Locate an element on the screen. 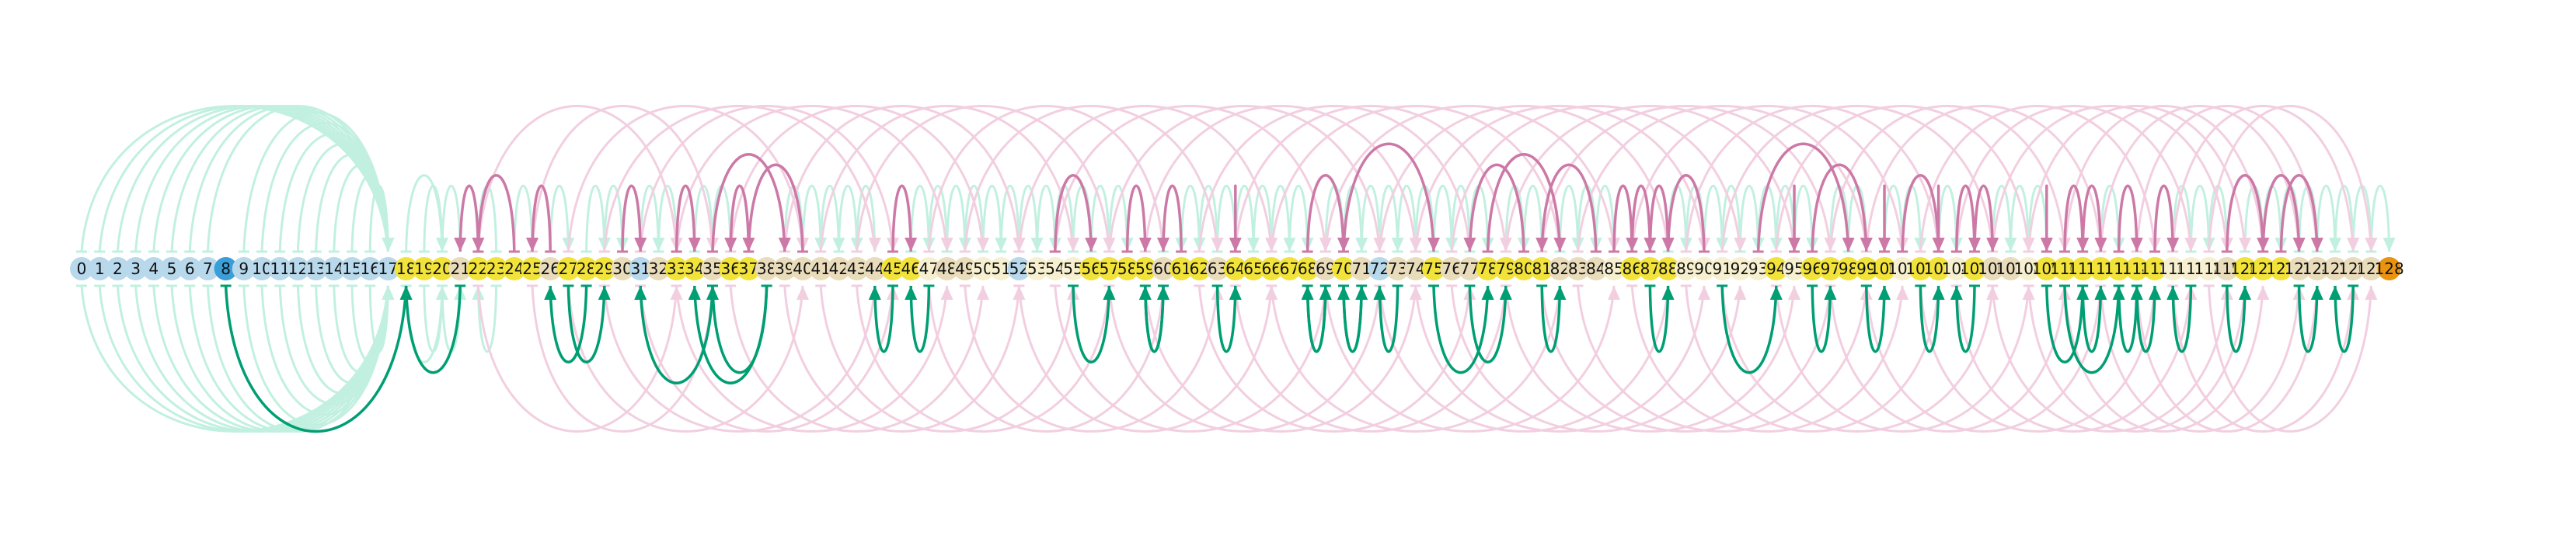  node: 56 is located at coordinates (1091, 268).